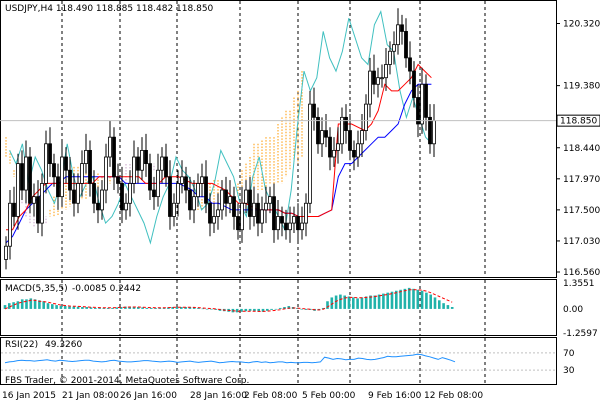  Describe the element at coordinates (581, 273) in the screenshot. I see `y-tick-label: 116.560` at that location.